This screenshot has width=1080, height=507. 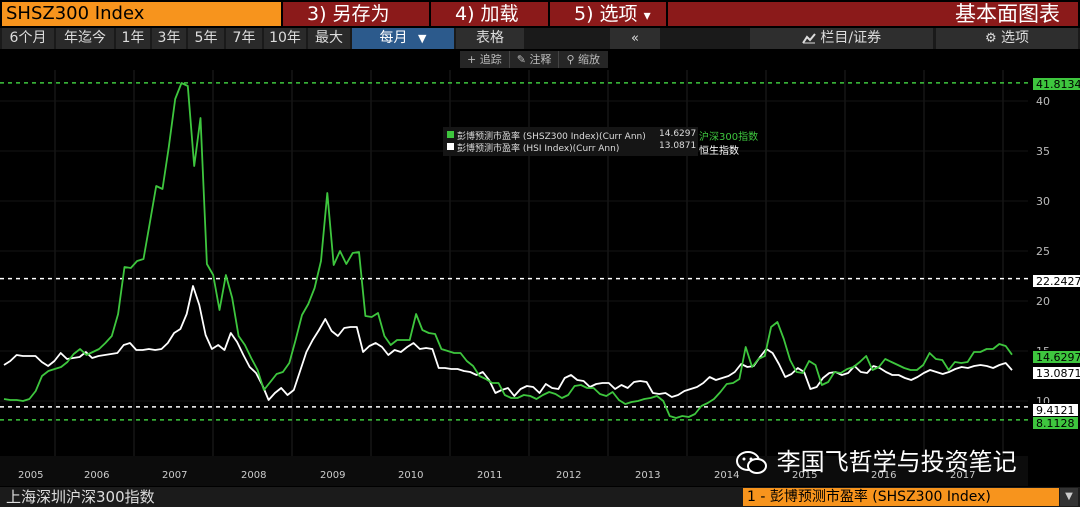 I want to click on period-3y: 3年, so click(x=169, y=38).